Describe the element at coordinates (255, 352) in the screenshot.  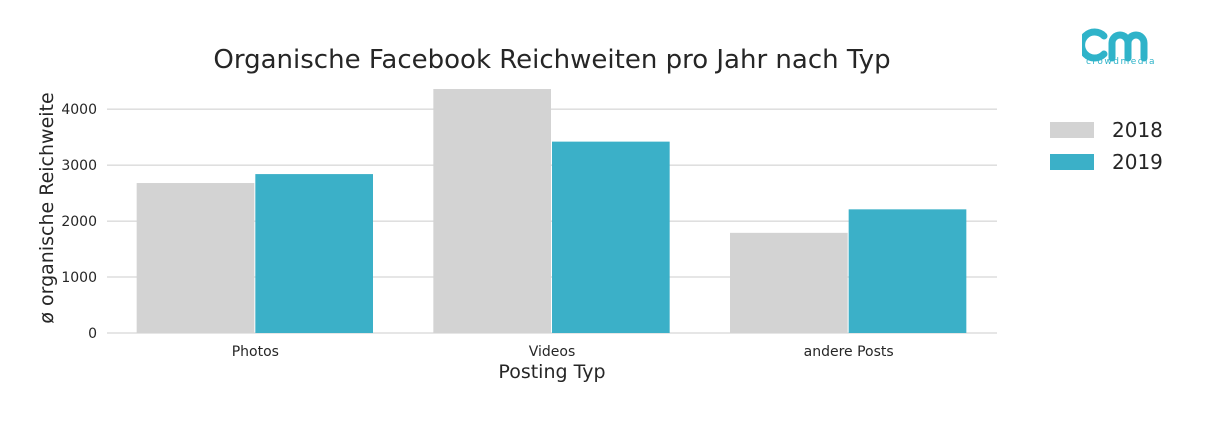
I see `x-tick-label: Photos` at that location.